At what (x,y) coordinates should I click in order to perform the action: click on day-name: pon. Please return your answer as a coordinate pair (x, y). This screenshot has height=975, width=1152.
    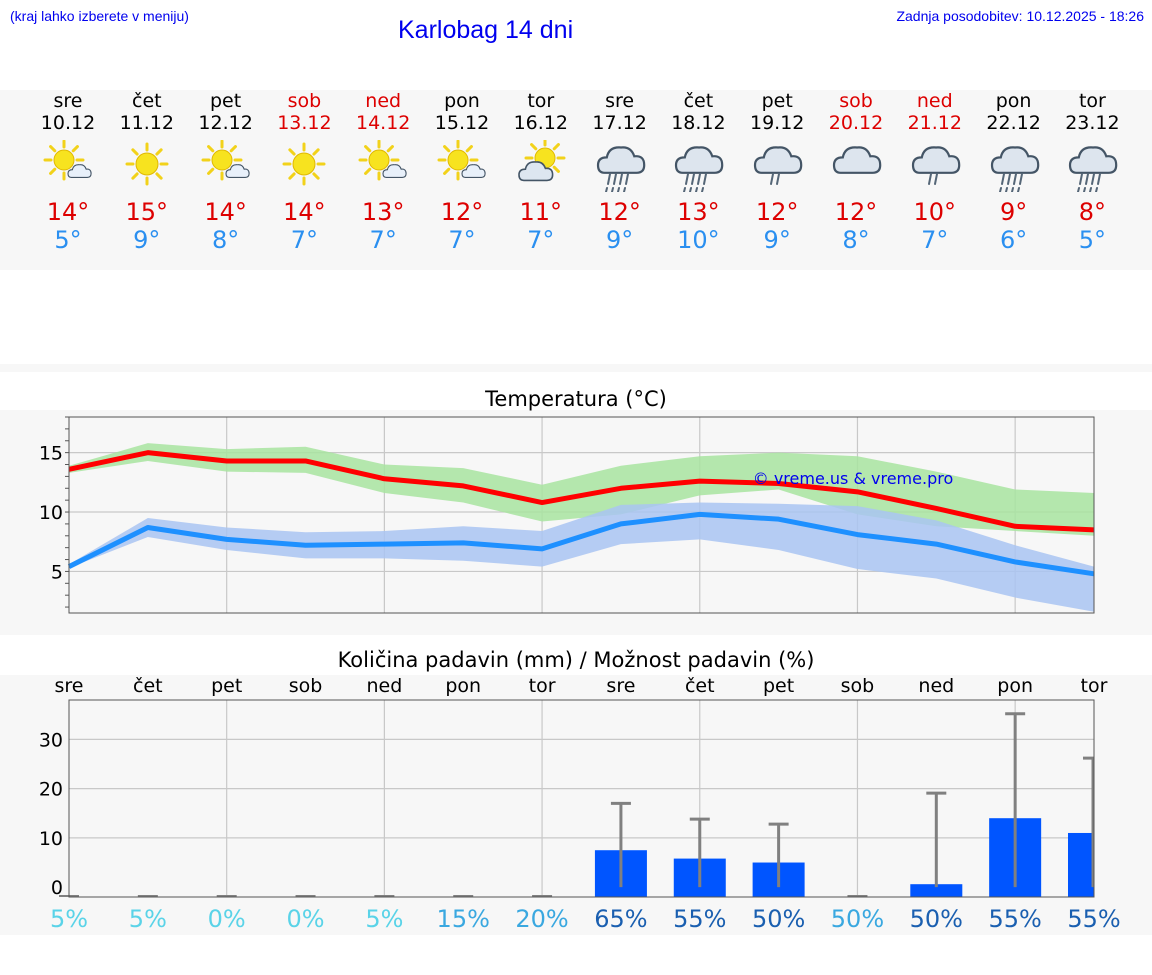
    Looking at the image, I should click on (462, 101).